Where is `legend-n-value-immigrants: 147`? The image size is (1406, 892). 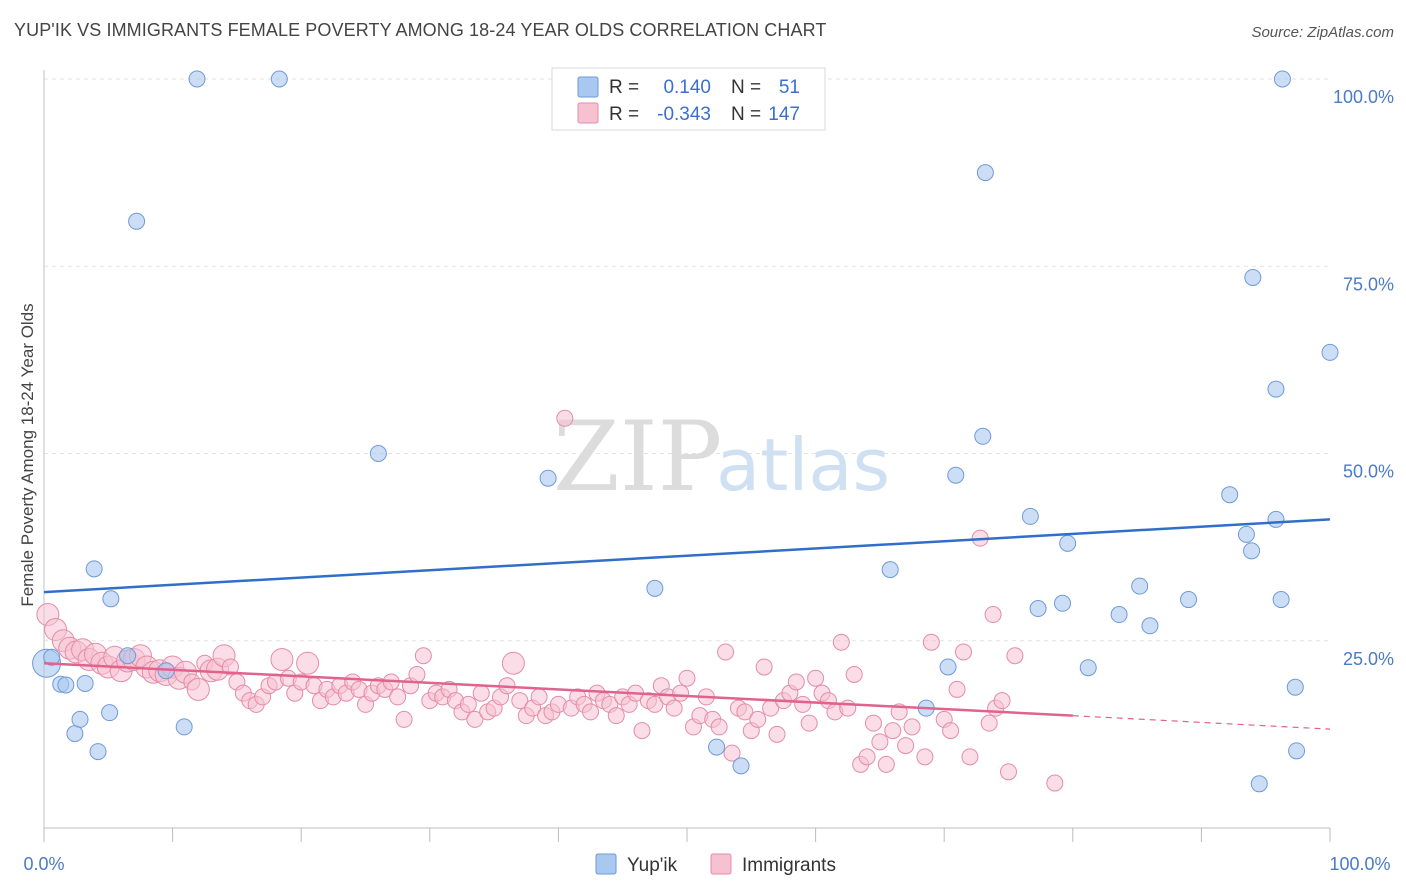
legend-n-value-immigrants: 147 is located at coordinates (784, 114).